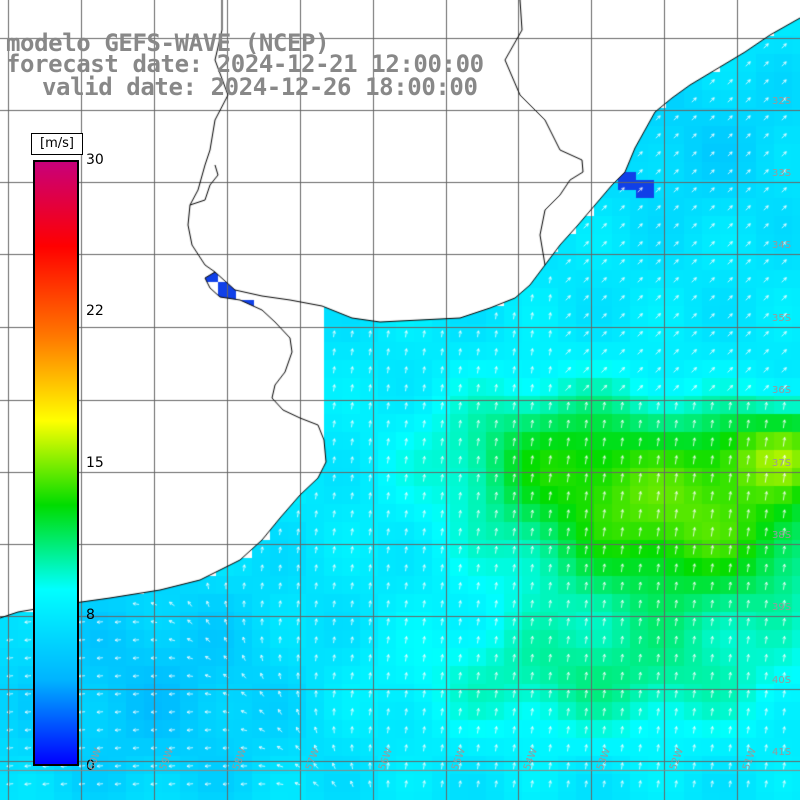 The height and width of the screenshot is (800, 800). What do you see at coordinates (782, 680) in the screenshot?
I see `lat-label: 40S` at bounding box center [782, 680].